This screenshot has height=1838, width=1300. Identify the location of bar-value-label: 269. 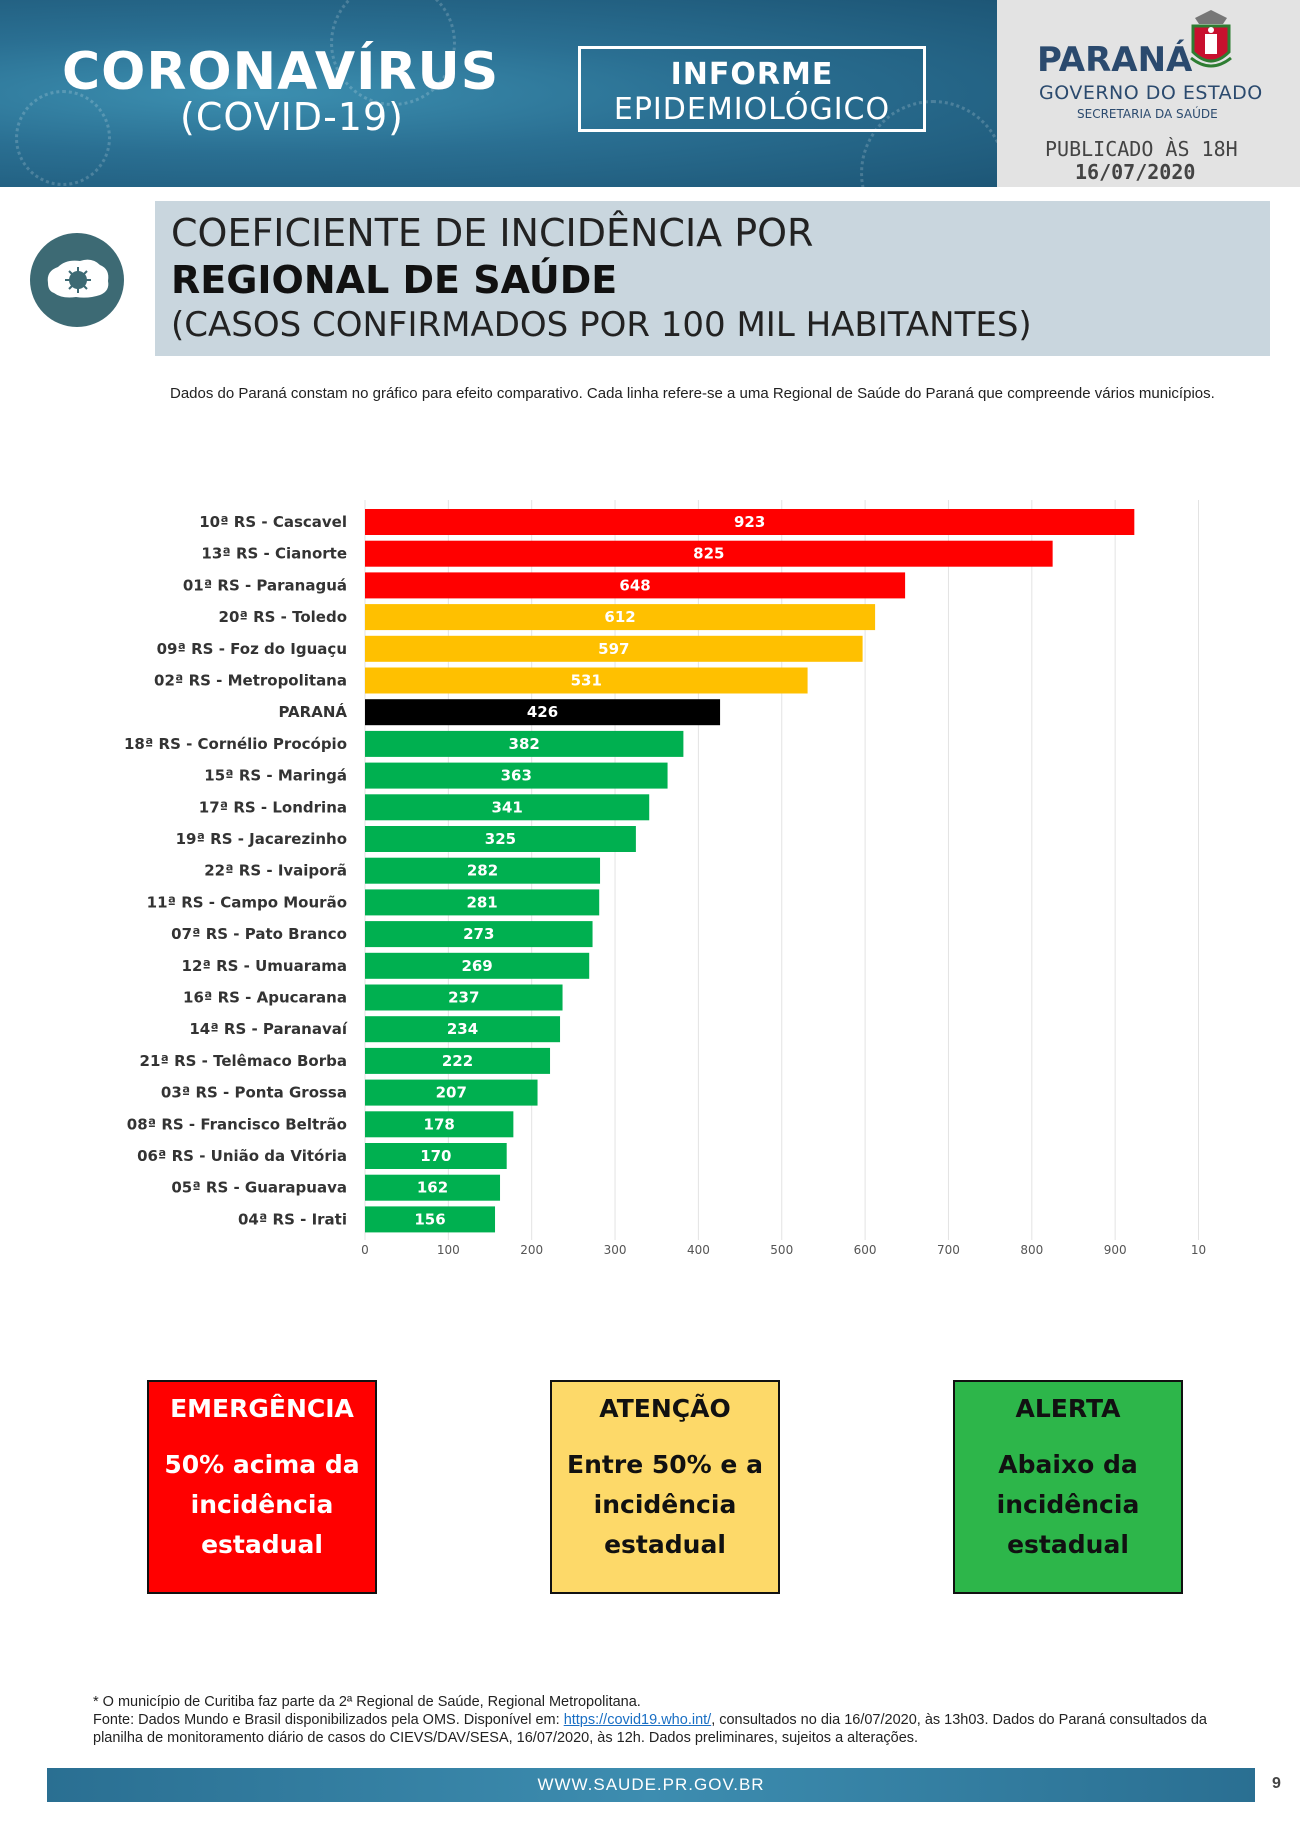
(476, 966).